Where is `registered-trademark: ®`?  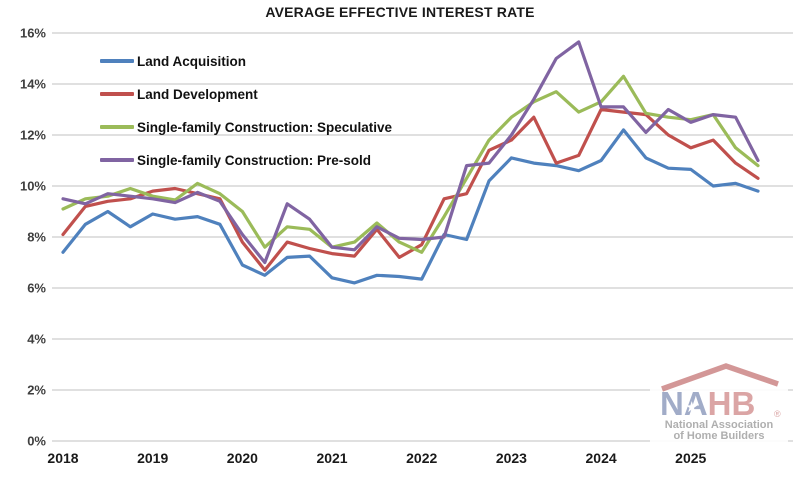 registered-trademark: ® is located at coordinates (777, 414).